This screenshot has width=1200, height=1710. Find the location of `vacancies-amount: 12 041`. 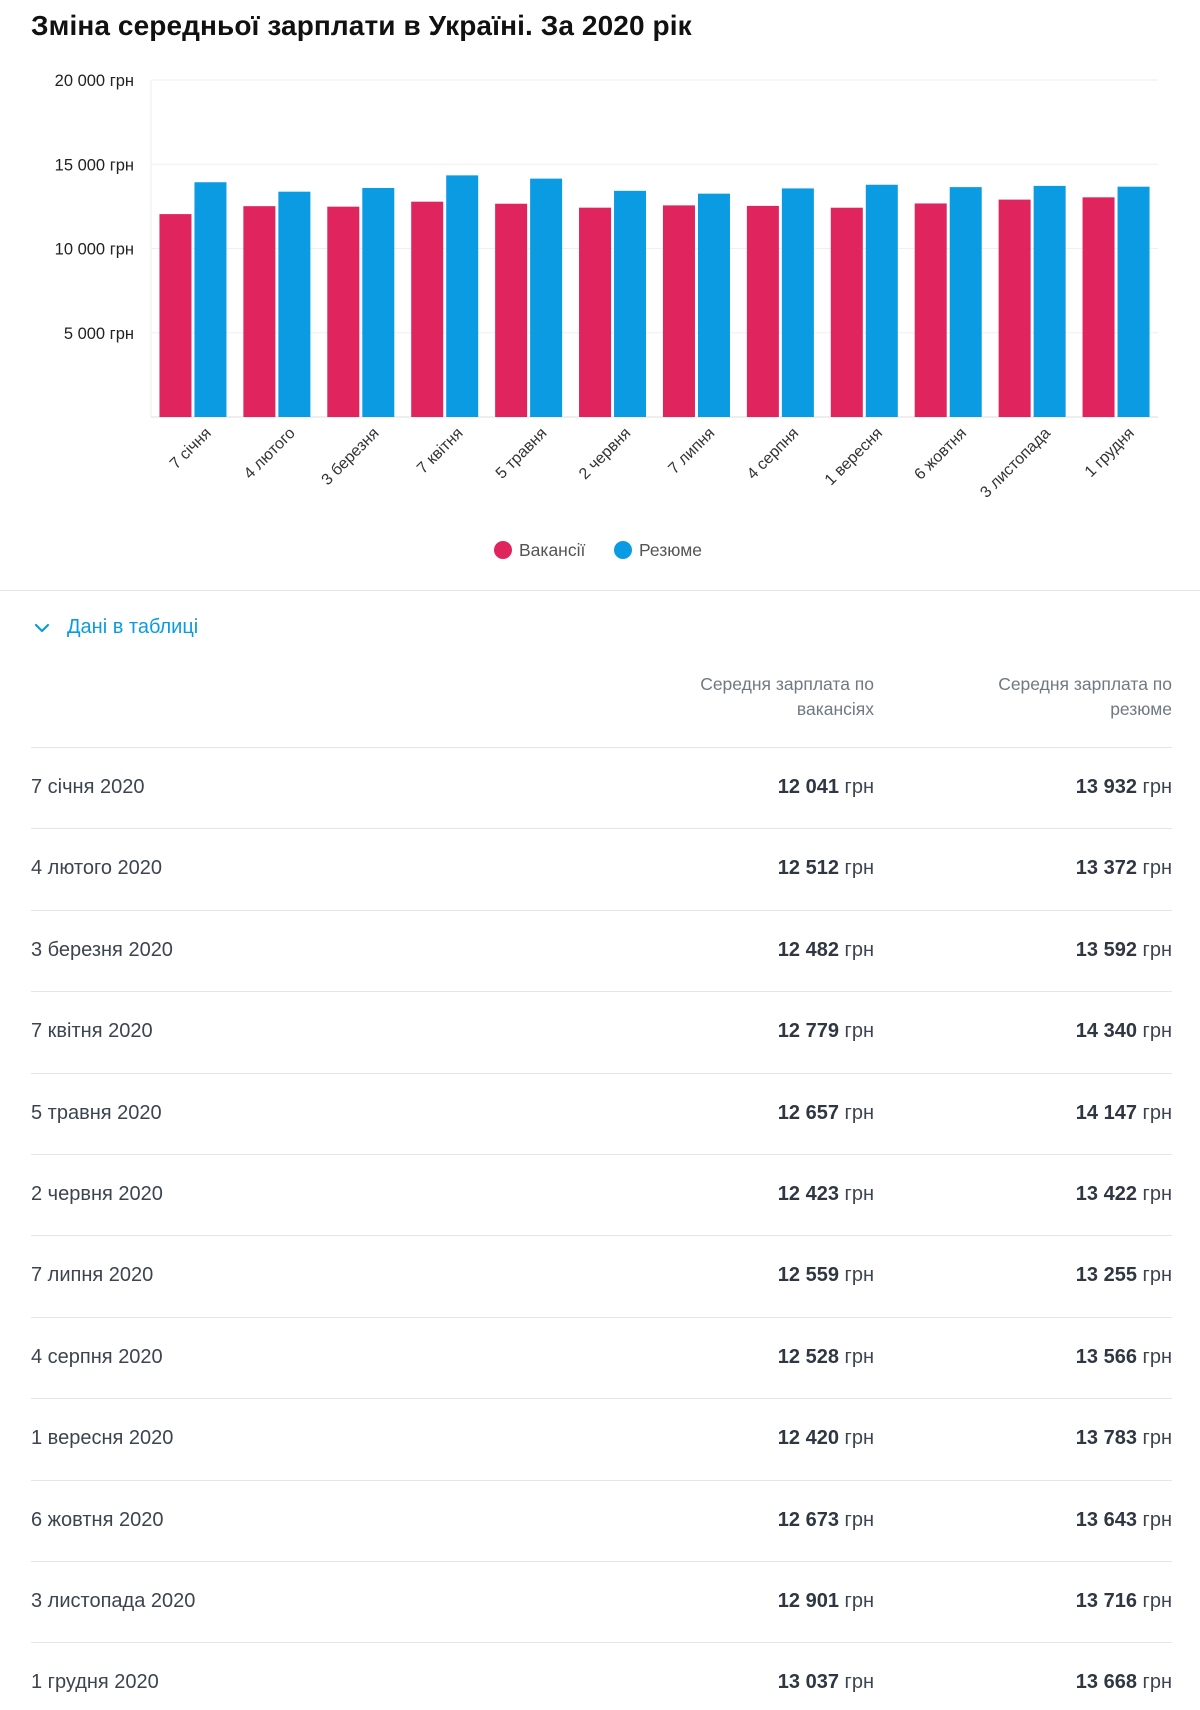

vacancies-amount: 12 041 is located at coordinates (808, 787).